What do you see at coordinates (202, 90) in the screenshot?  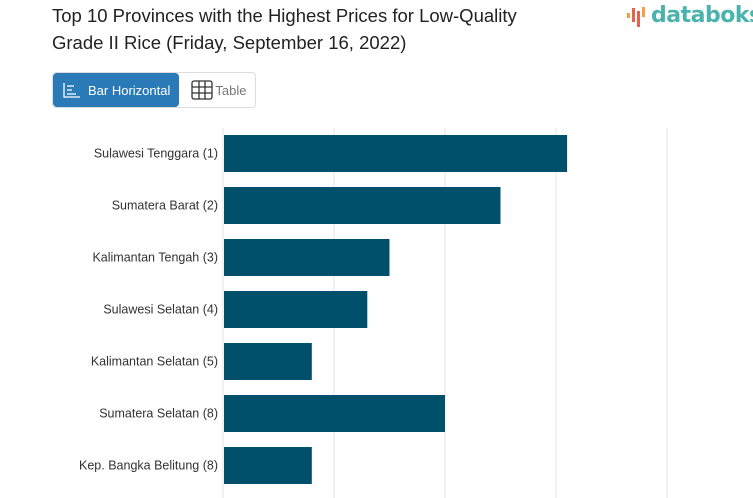 I see `table-icon` at bounding box center [202, 90].